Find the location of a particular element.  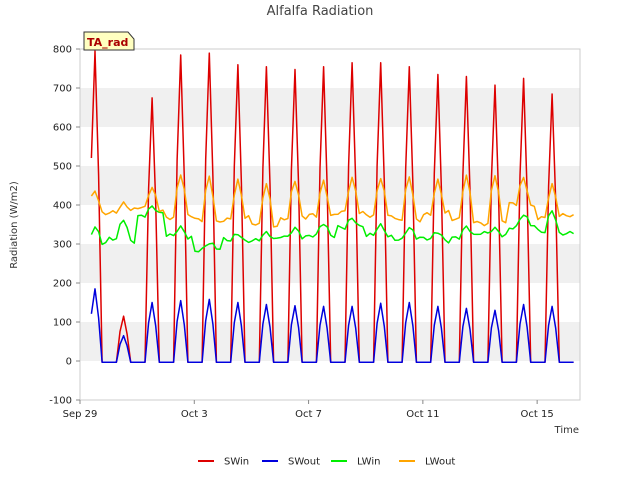

y-tick-label: 200 is located at coordinates (62, 284).